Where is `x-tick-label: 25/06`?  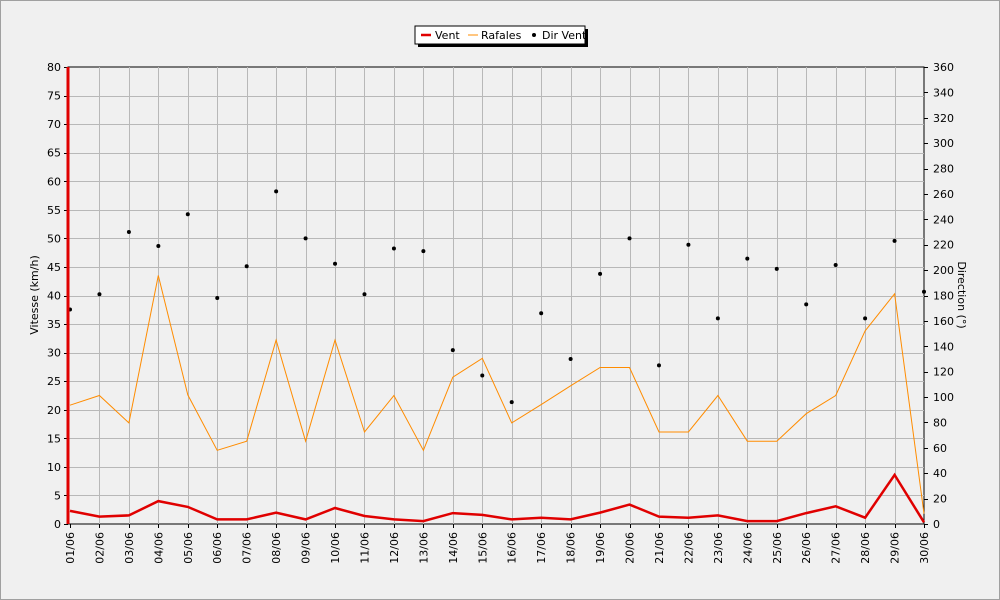 x-tick-label: 25/06 is located at coordinates (777, 548).